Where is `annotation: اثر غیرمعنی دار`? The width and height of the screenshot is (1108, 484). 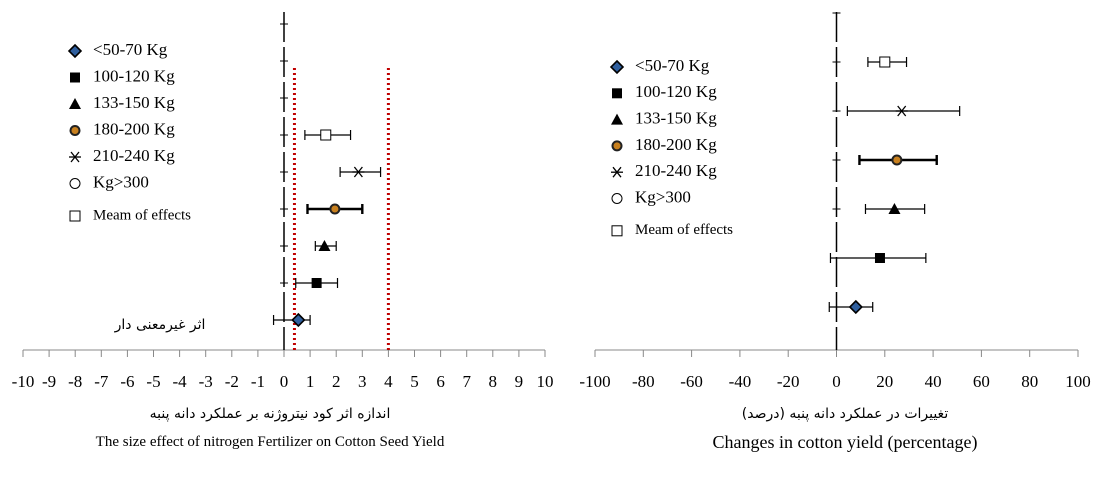
annotation: اثر غیرمعنی دار is located at coordinates (160, 325).